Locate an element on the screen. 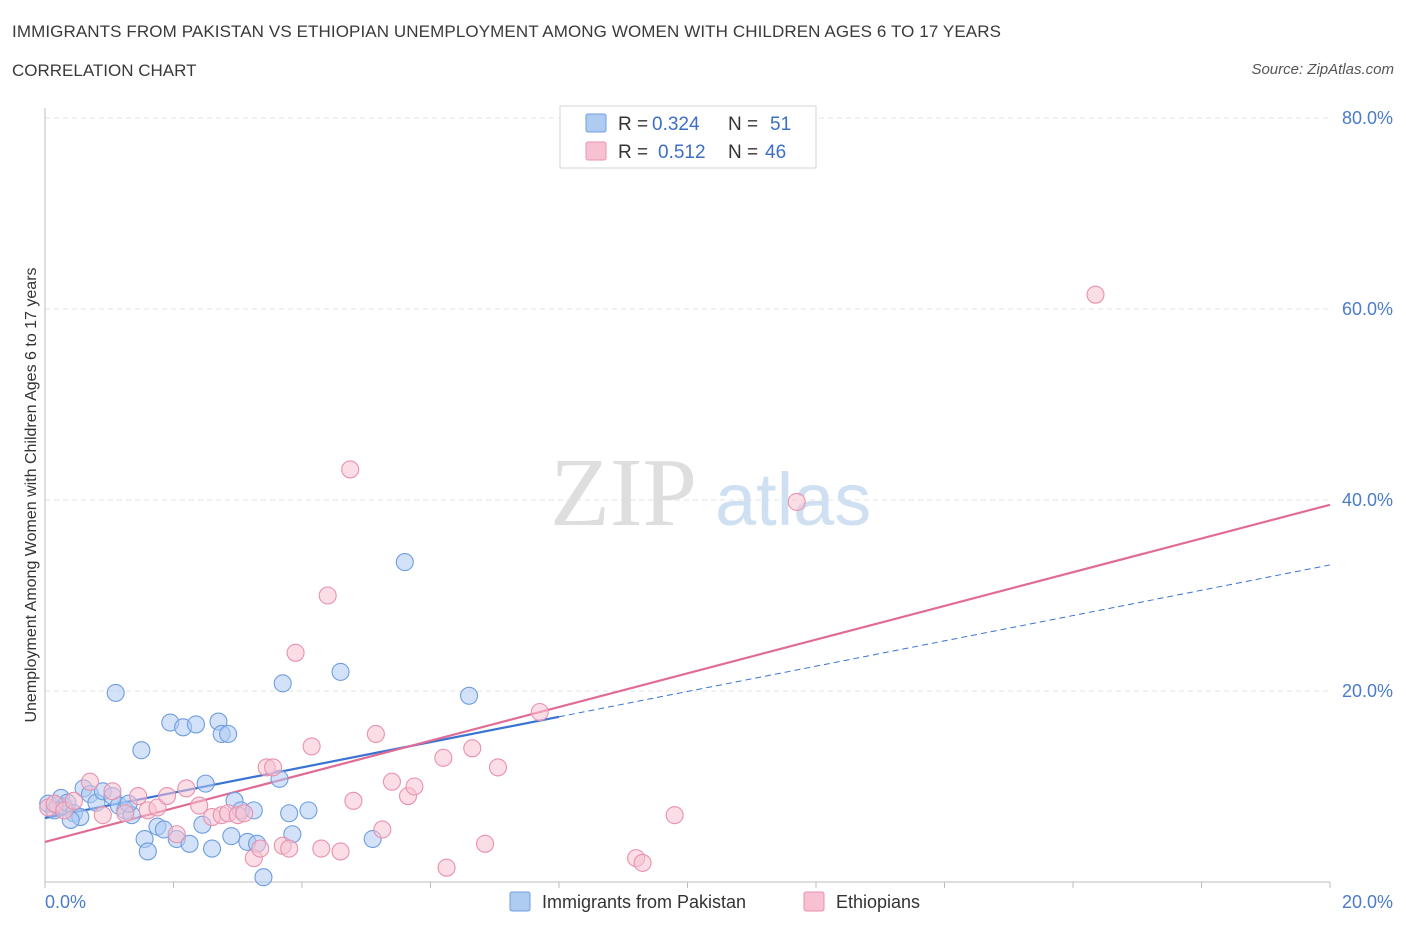 The width and height of the screenshot is (1406, 930). series-legend-swatch-ethiopians is located at coordinates (814, 901).